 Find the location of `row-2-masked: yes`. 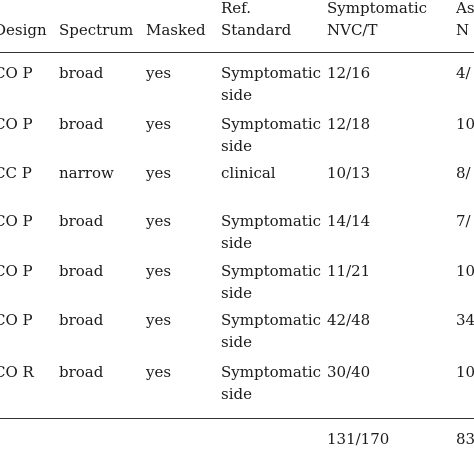

row-2-masked: yes is located at coordinates (159, 124).